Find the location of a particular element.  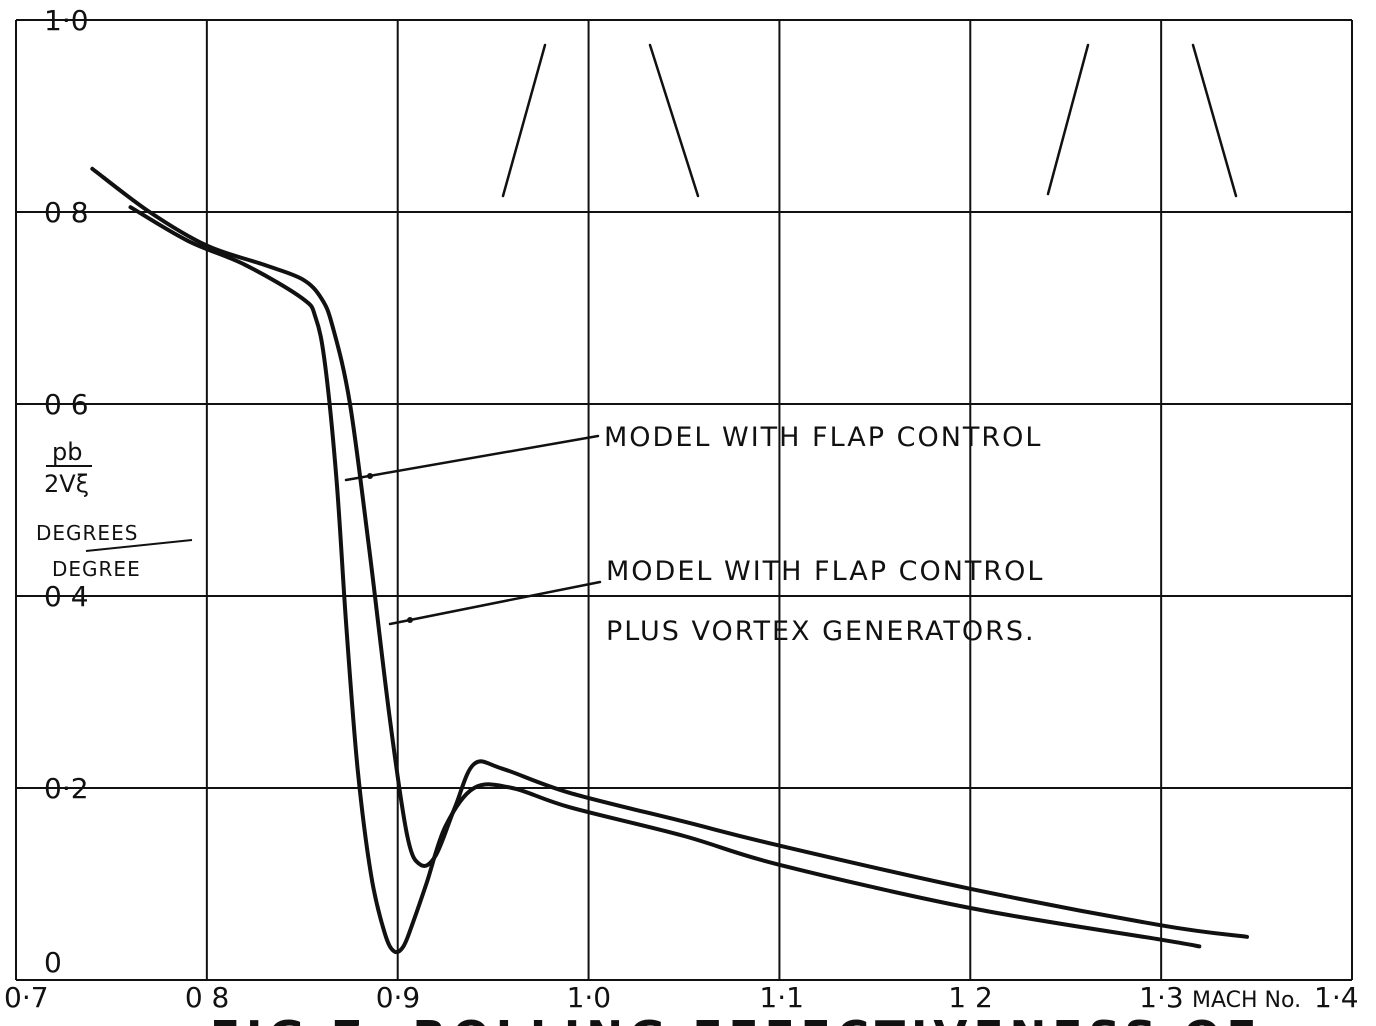

x-axis-label: MACH No. is located at coordinates (1246, 1000).